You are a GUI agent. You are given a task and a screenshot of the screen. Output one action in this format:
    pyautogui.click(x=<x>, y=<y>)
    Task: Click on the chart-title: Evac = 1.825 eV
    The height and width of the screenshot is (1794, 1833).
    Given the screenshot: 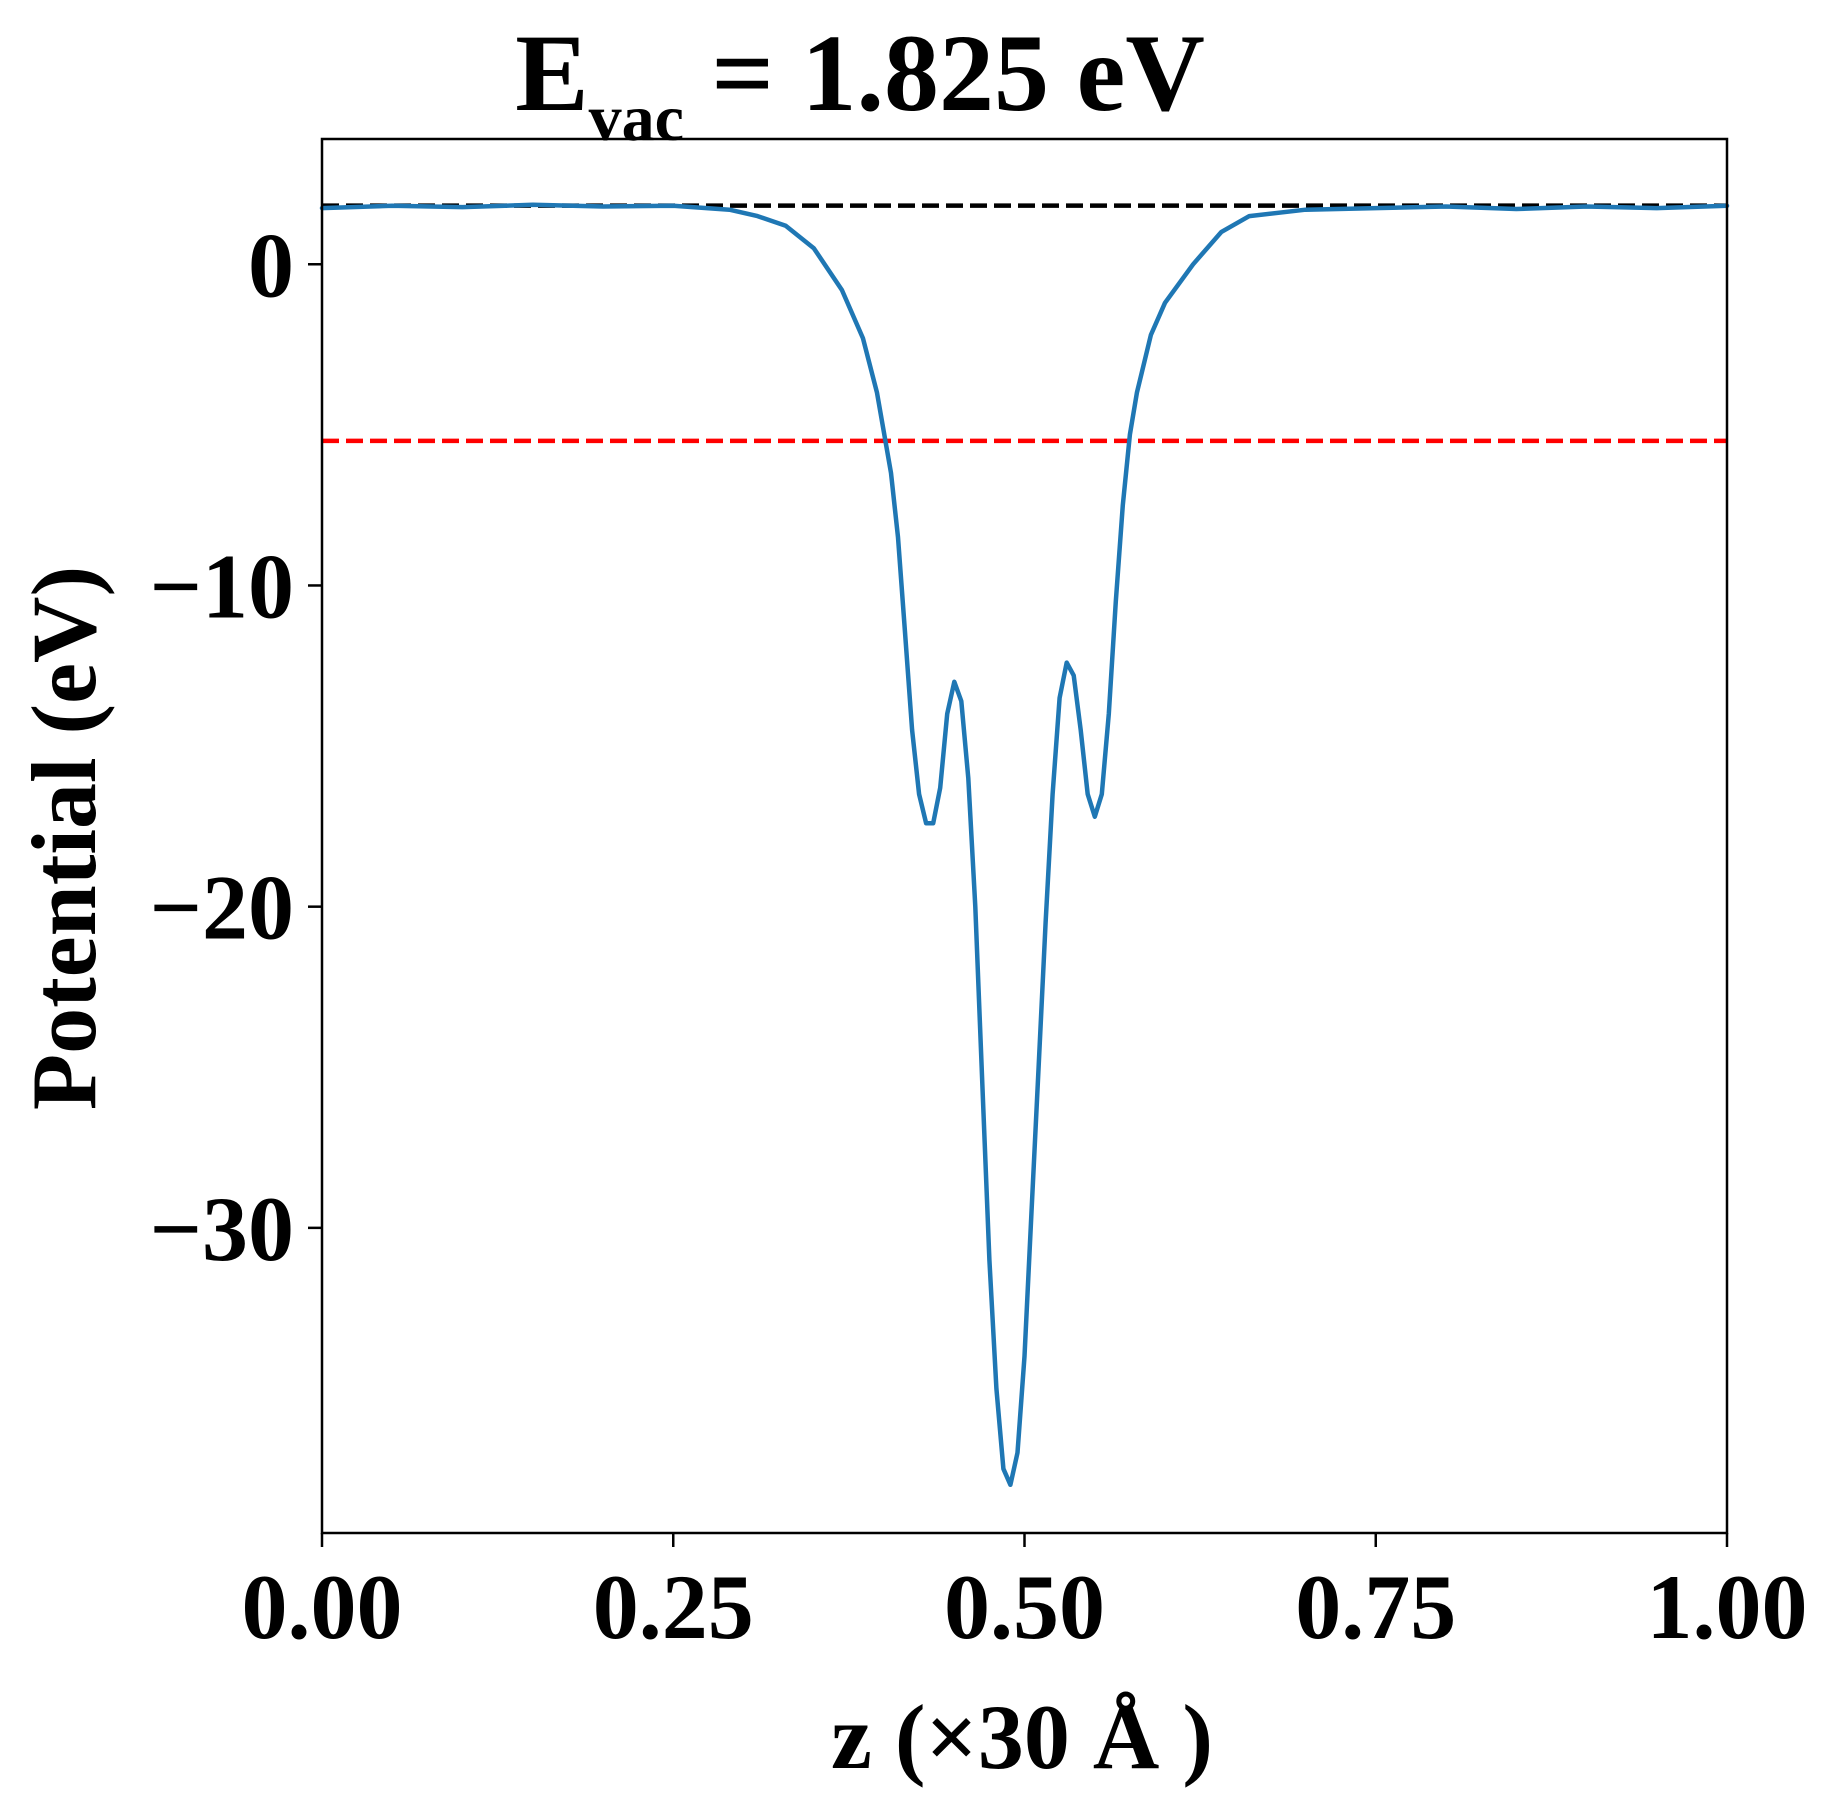 What is the action you would take?
    pyautogui.click(x=860, y=83)
    